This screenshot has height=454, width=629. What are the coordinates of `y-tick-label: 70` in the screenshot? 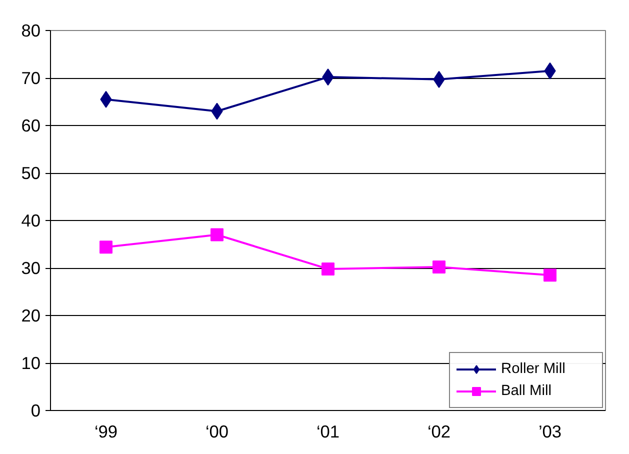 It's located at (31, 78).